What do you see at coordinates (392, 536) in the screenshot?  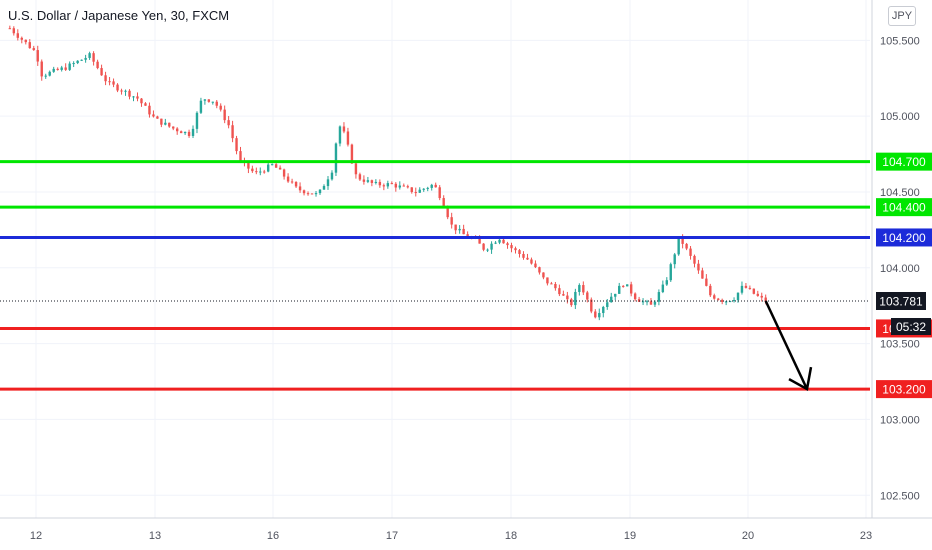 I see `x-tick-label: 17` at bounding box center [392, 536].